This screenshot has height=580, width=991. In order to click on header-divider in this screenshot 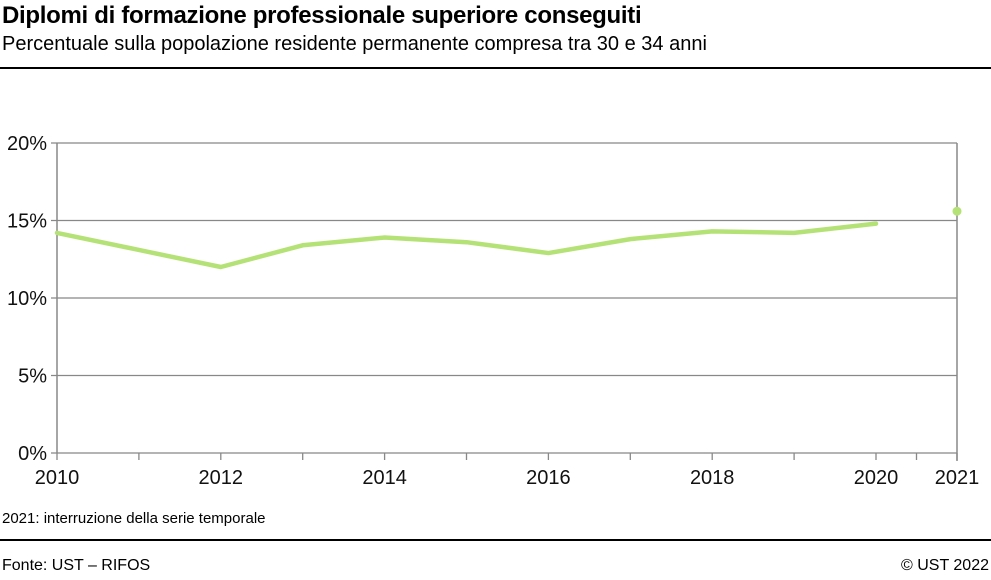, I will do `click(495, 68)`.